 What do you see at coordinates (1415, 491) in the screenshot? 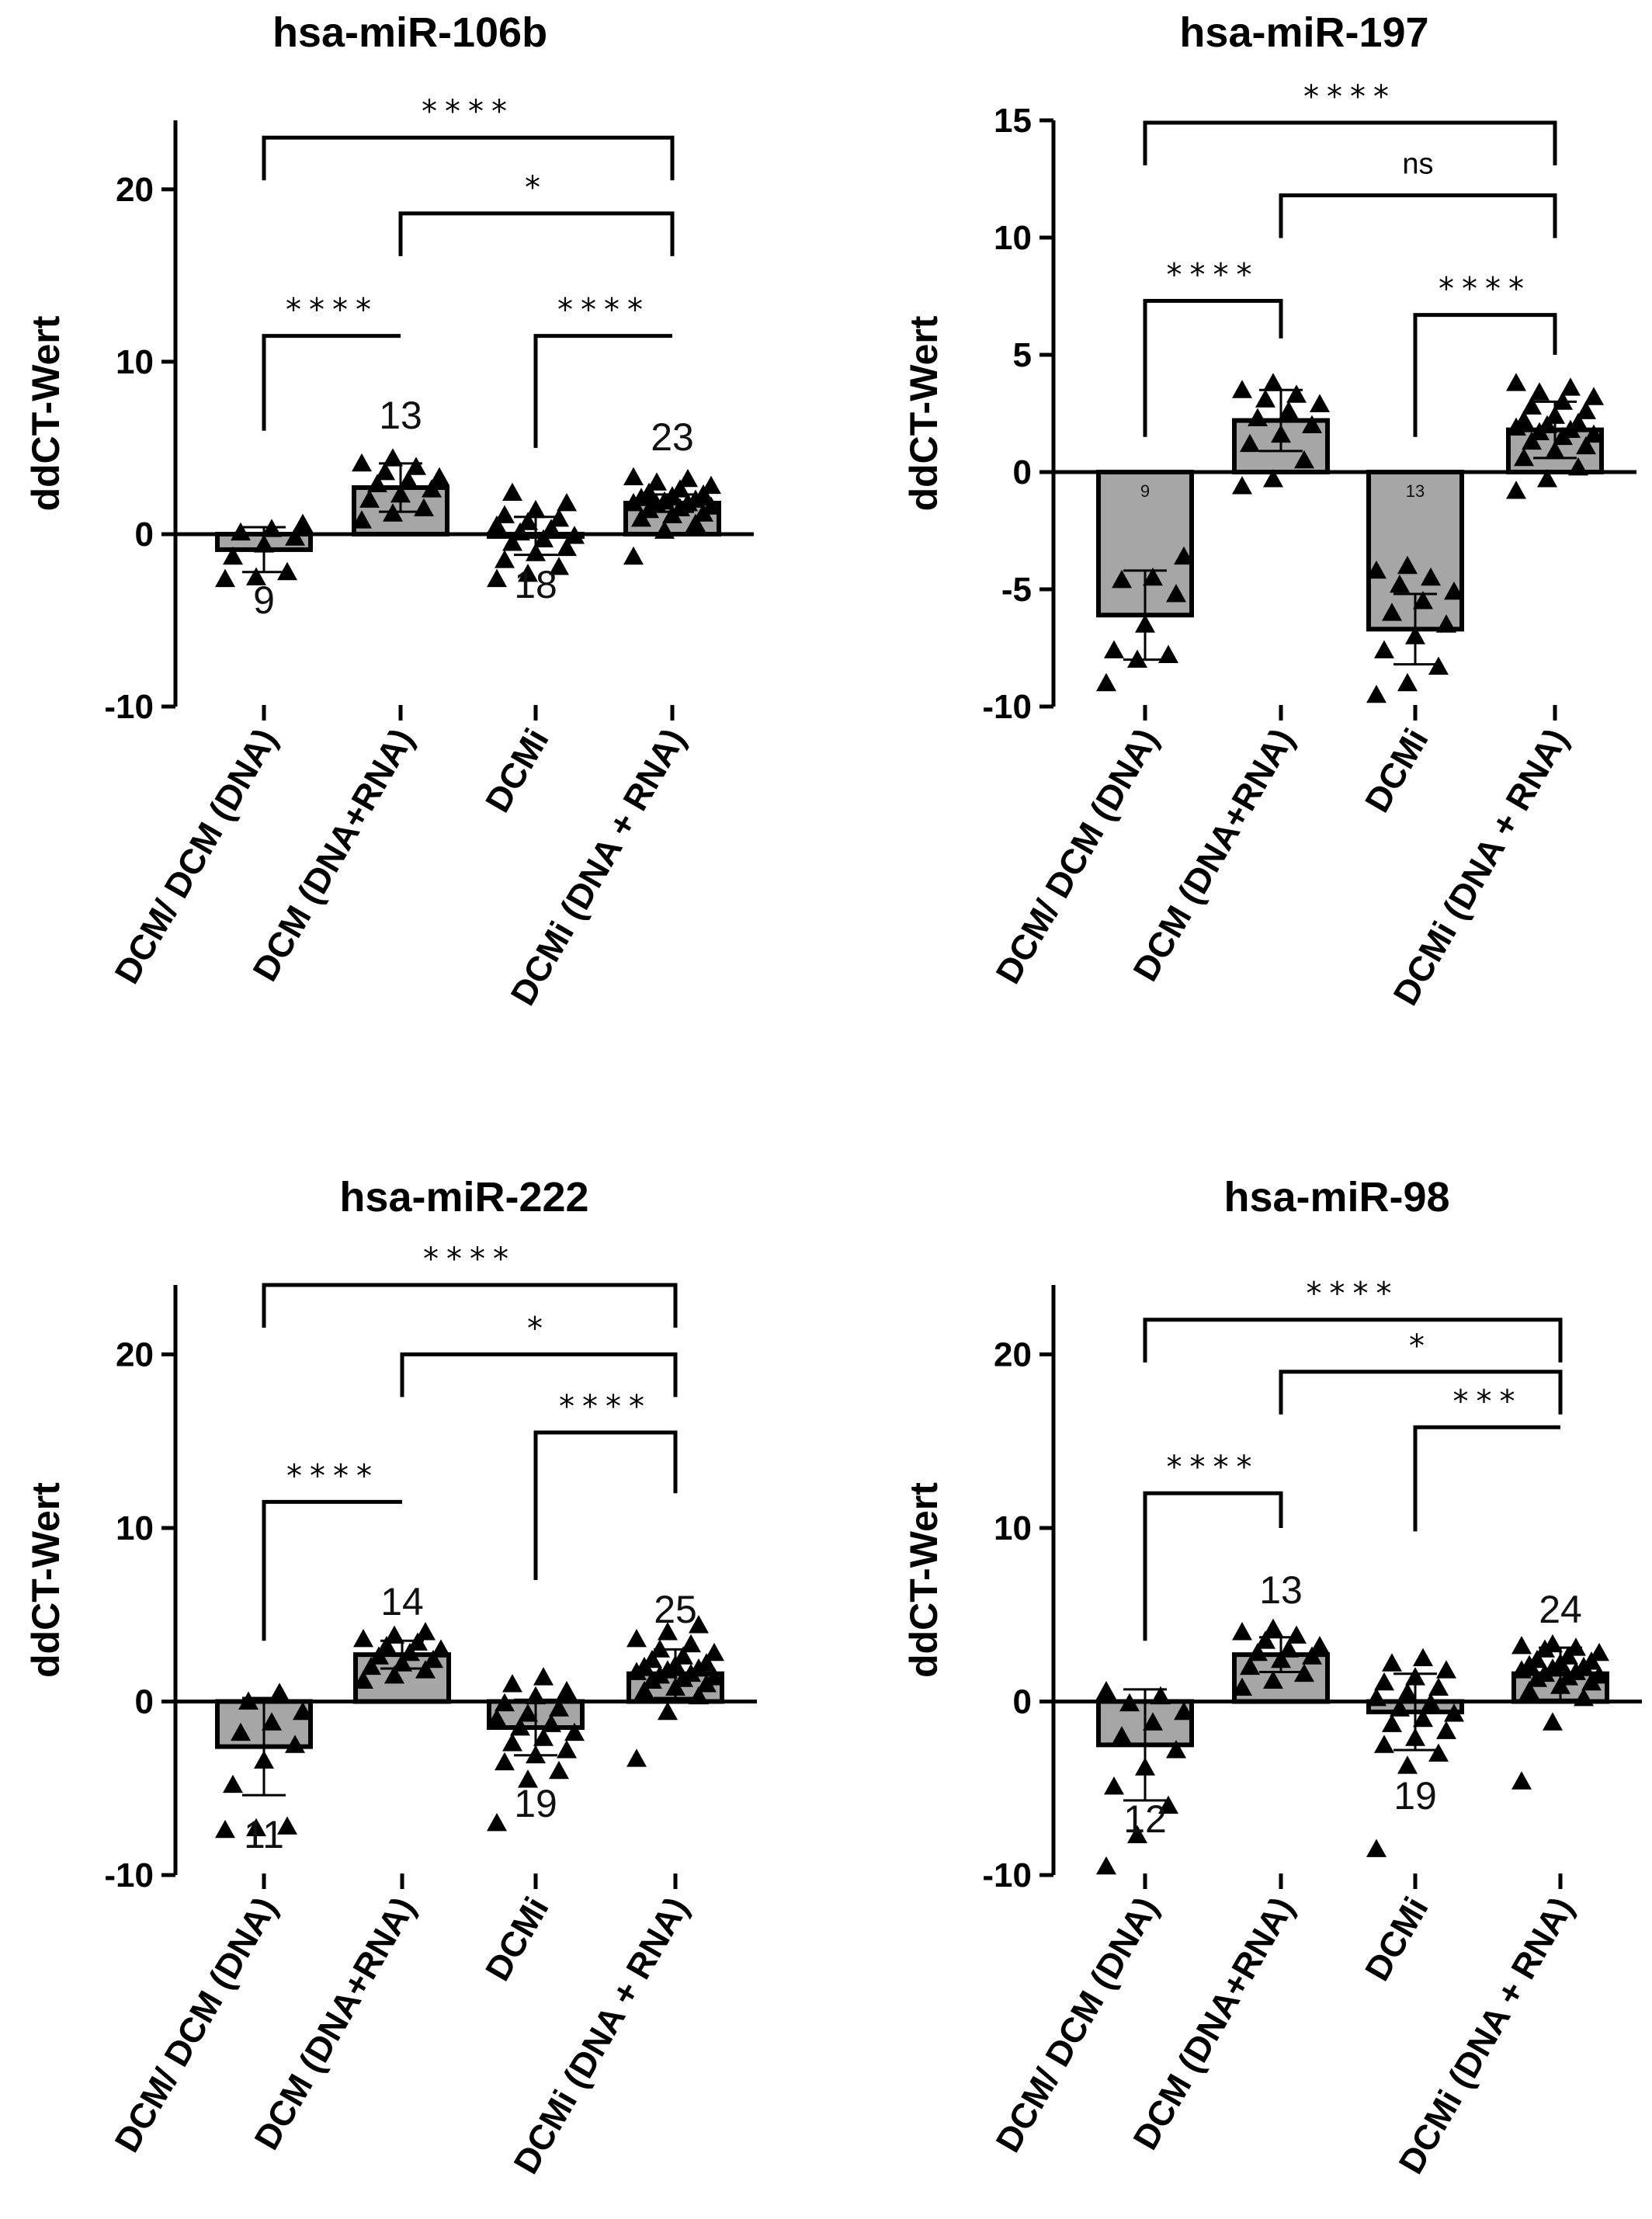
I see `n-label: 13` at bounding box center [1415, 491].